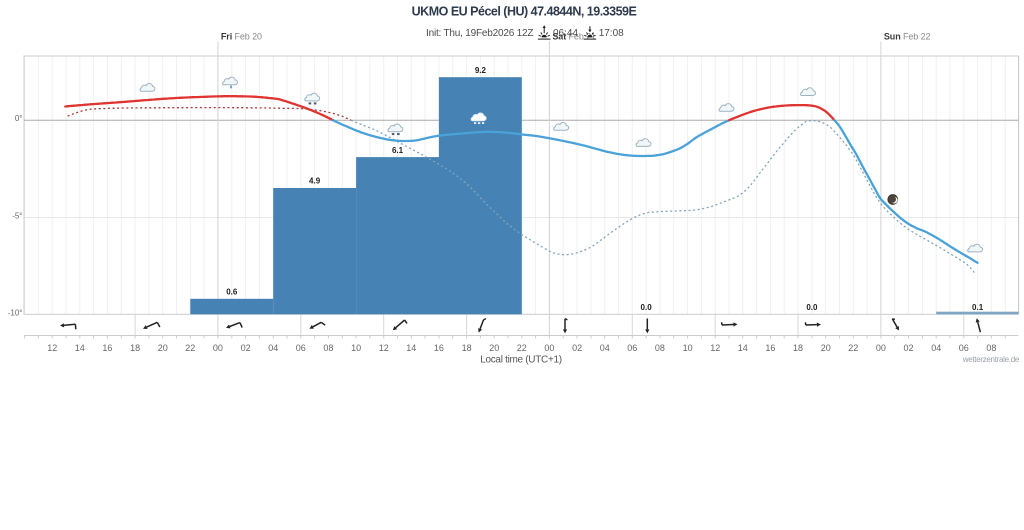 The height and width of the screenshot is (530, 1024). I want to click on svg-text: 6.1, so click(398, 150).